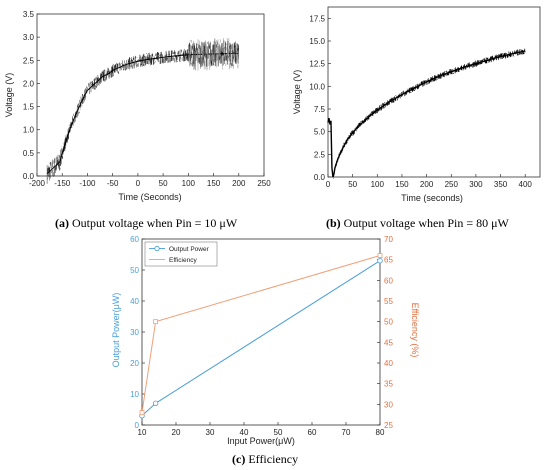 The height and width of the screenshot is (470, 550). What do you see at coordinates (317, 41) in the screenshot?
I see `y-tick-label: 15.0` at bounding box center [317, 41].